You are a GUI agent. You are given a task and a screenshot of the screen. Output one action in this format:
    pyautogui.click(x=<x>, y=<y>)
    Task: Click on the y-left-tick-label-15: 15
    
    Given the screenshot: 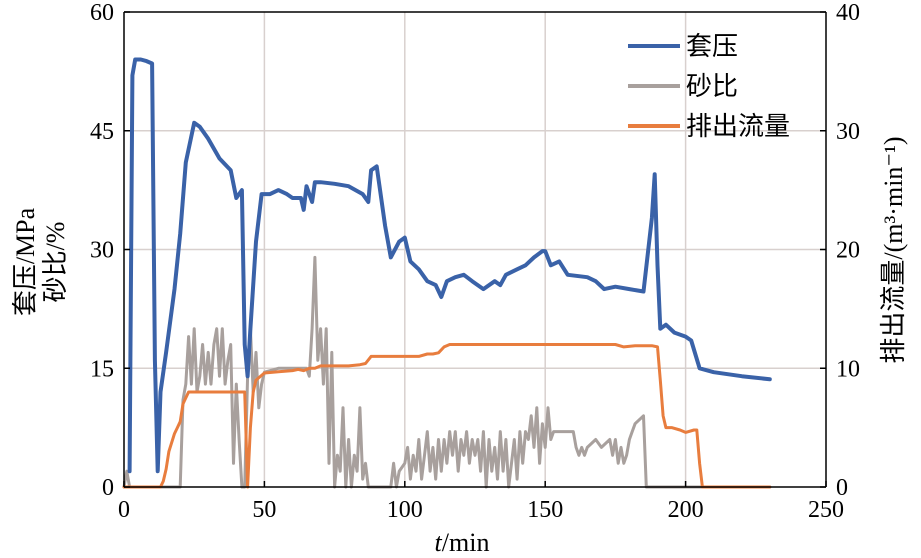 What is the action you would take?
    pyautogui.click(x=102, y=369)
    